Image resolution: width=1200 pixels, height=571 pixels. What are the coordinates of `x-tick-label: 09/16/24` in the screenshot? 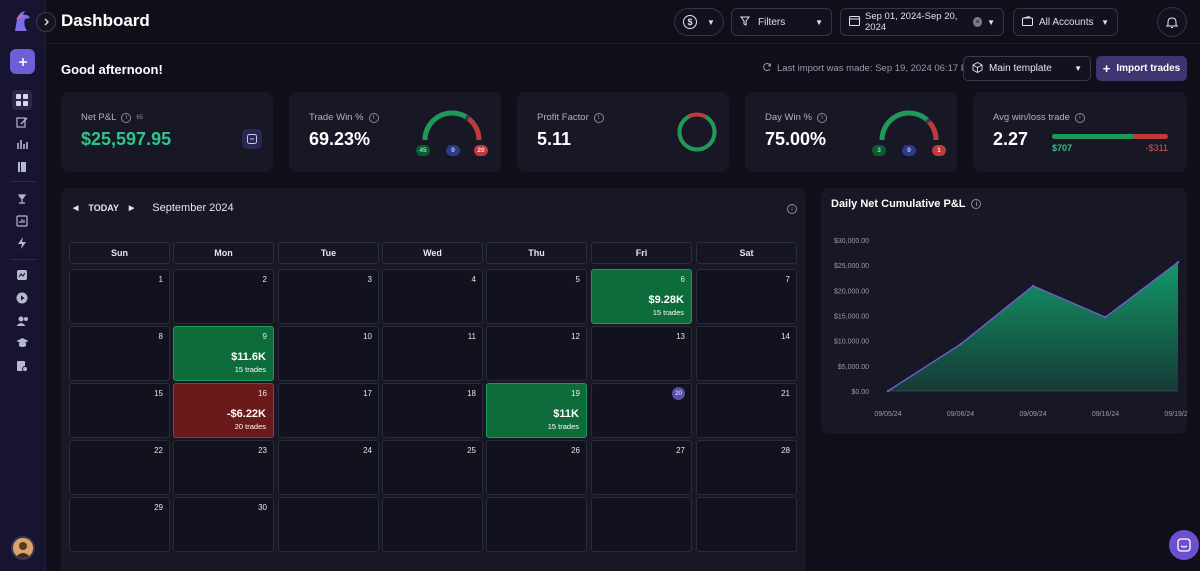 It's located at (1105, 414).